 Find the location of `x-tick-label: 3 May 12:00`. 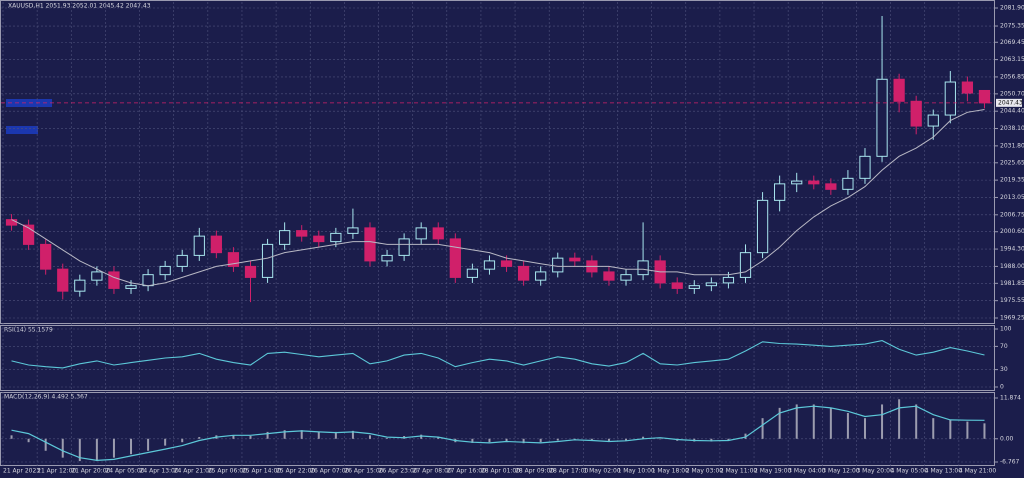

x-tick-label: 3 May 12:00 is located at coordinates (841, 471).